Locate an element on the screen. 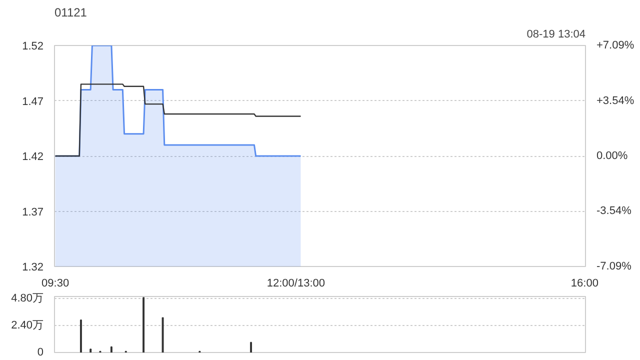 Image resolution: width=640 pixels, height=360 pixels. y2-tick-label: 0.00% is located at coordinates (612, 156).